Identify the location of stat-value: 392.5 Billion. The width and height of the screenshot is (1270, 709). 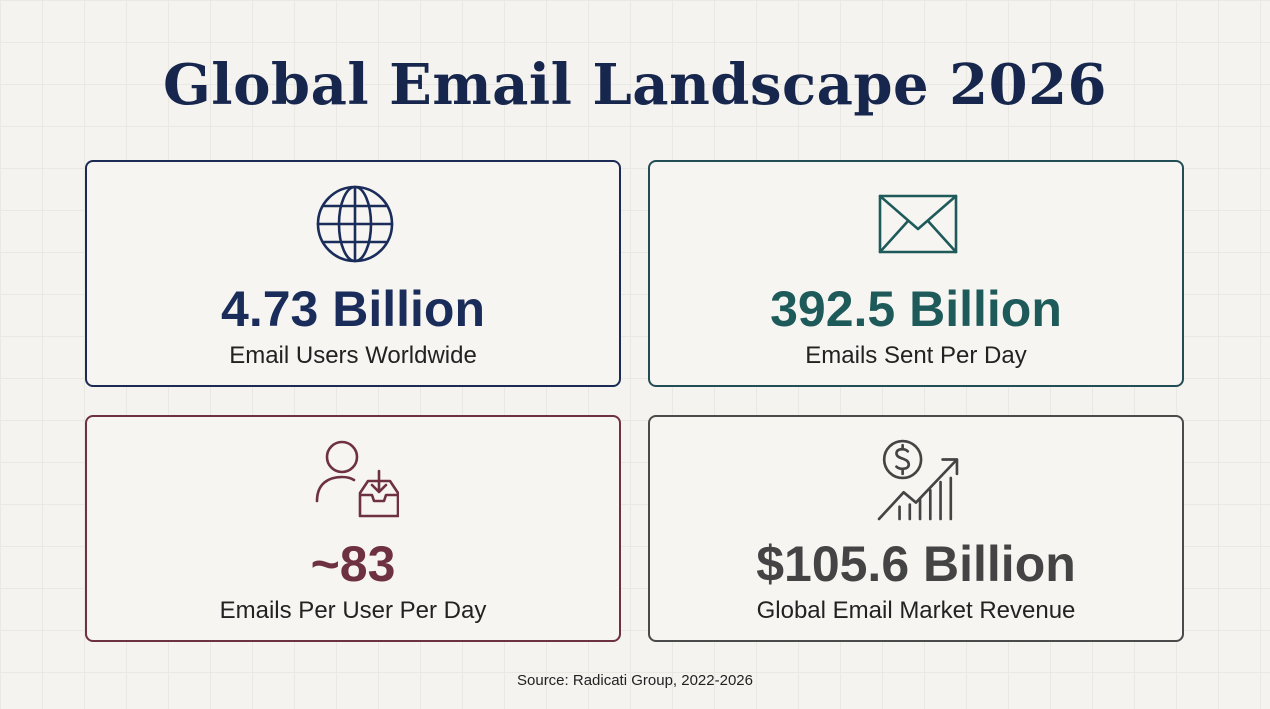
(916, 309).